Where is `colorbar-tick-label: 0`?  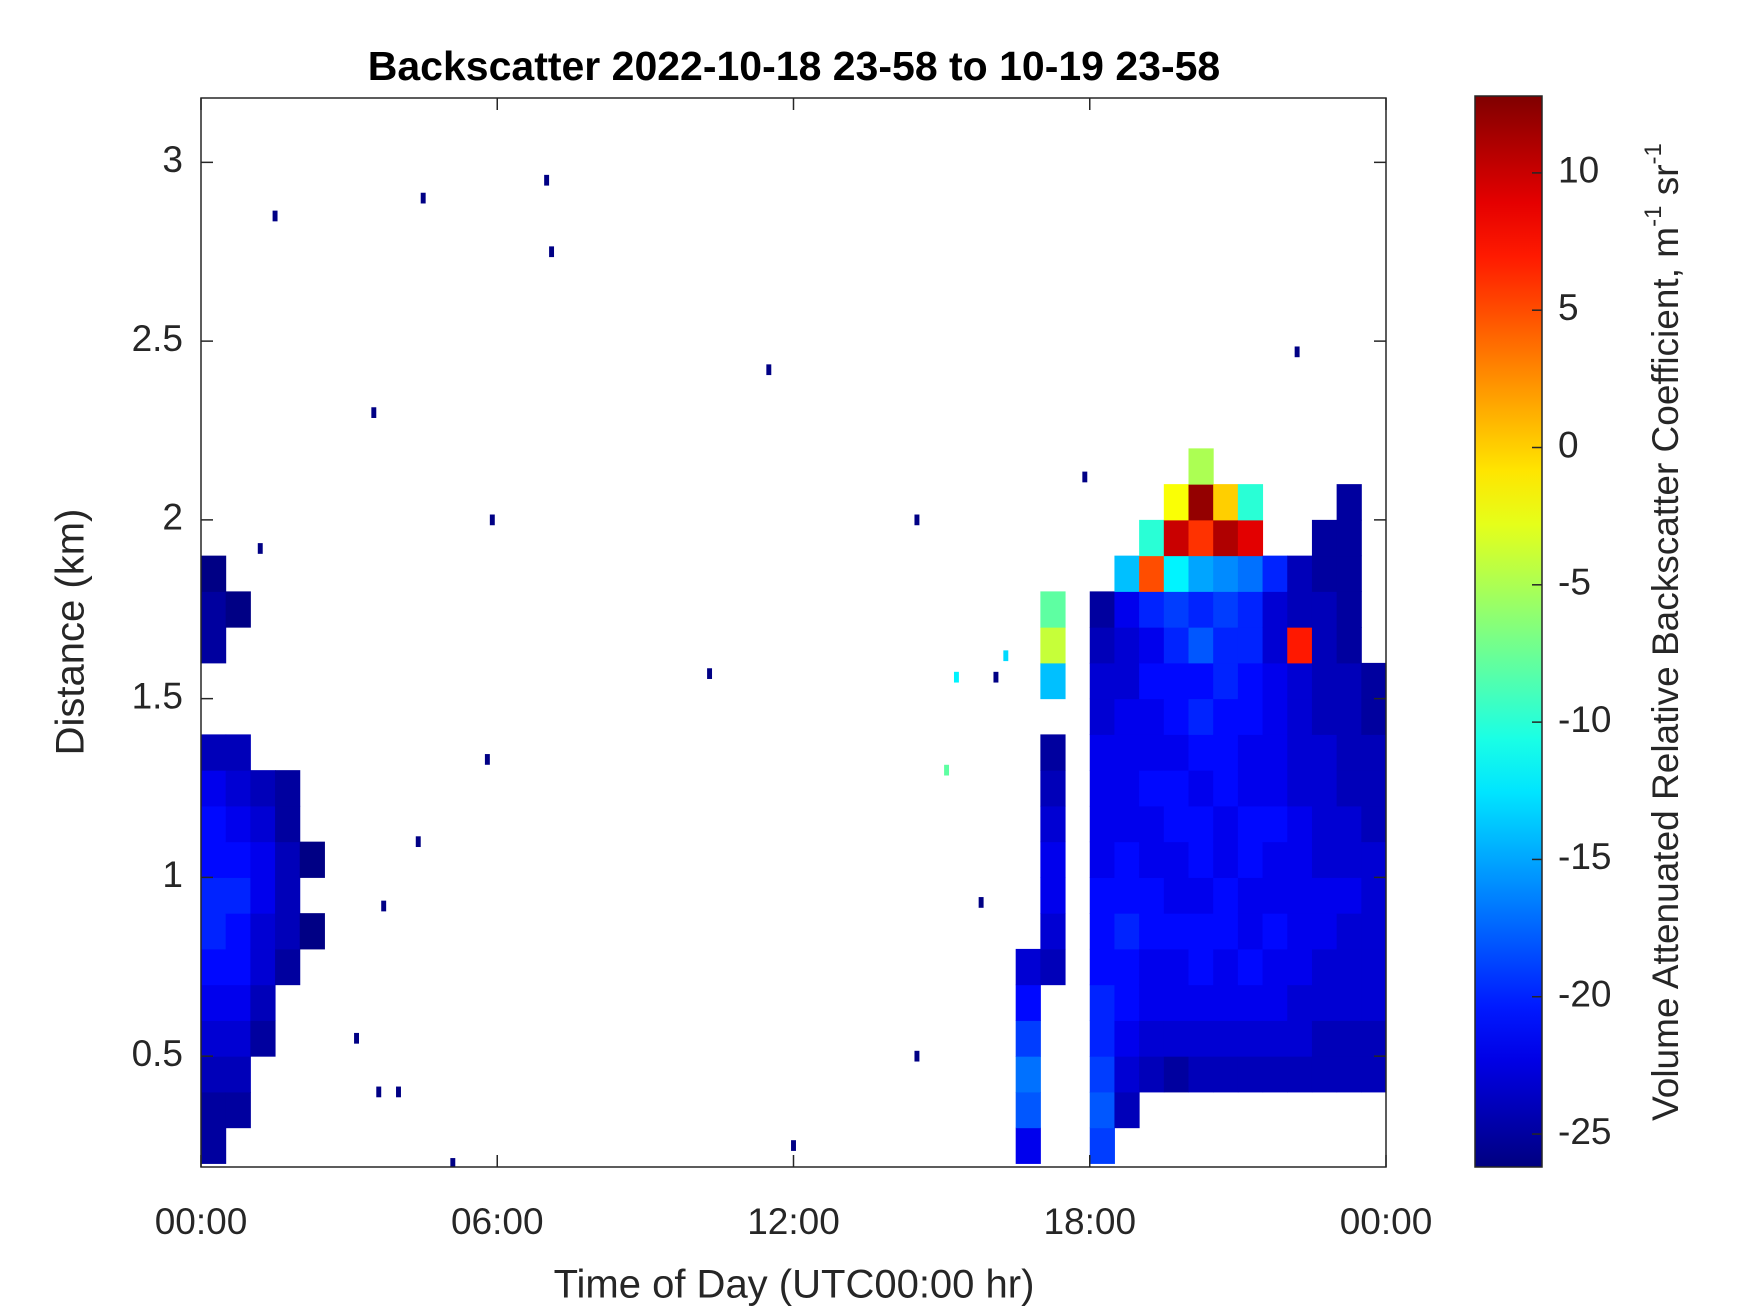
colorbar-tick-label: 0 is located at coordinates (1568, 444).